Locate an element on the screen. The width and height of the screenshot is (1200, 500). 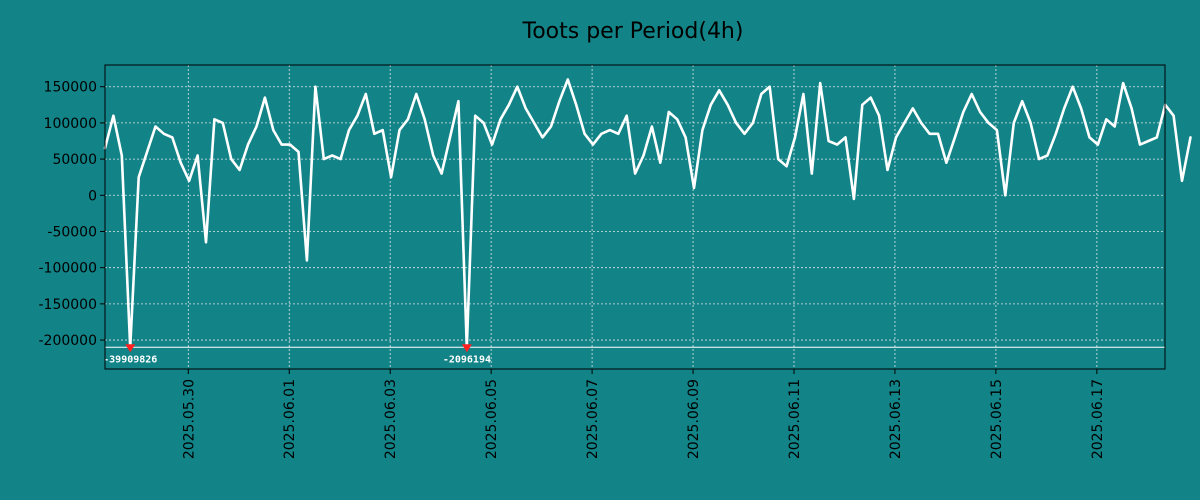
x-tick-label: 2025.06.03 is located at coordinates (391, 419).